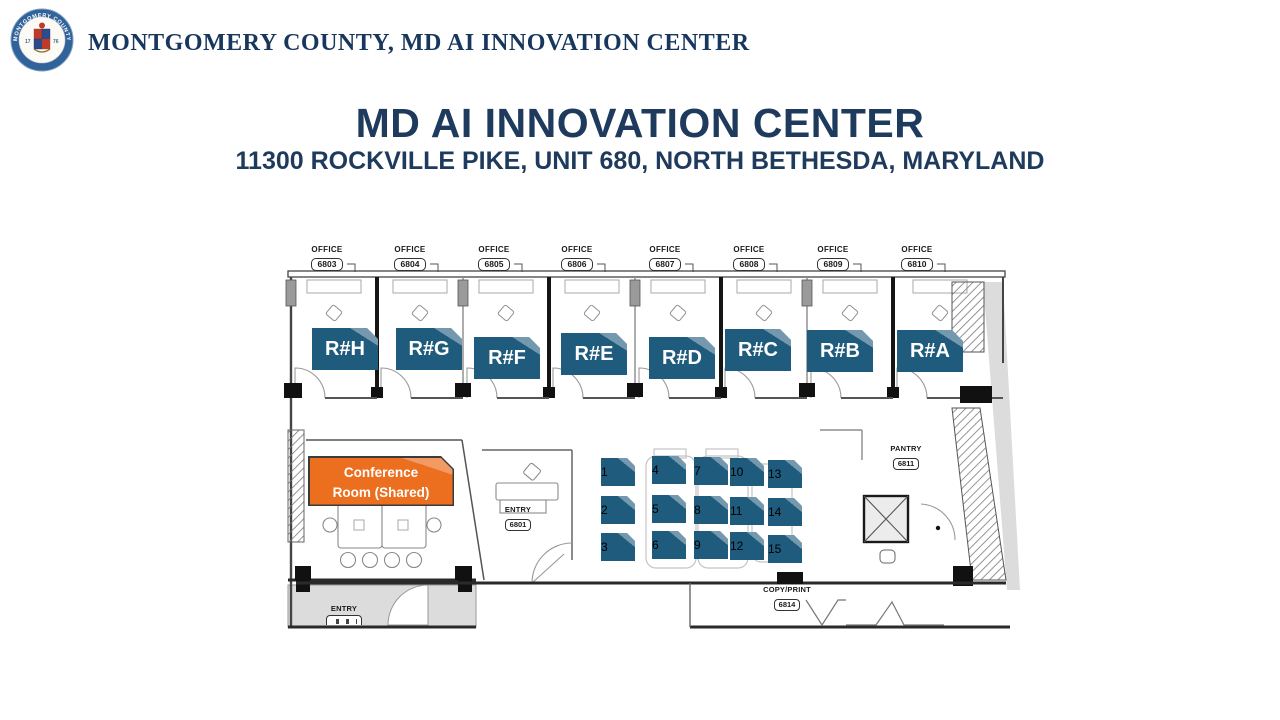  What do you see at coordinates (518, 525) in the screenshot?
I see `entry-tag-number: 6801` at bounding box center [518, 525].